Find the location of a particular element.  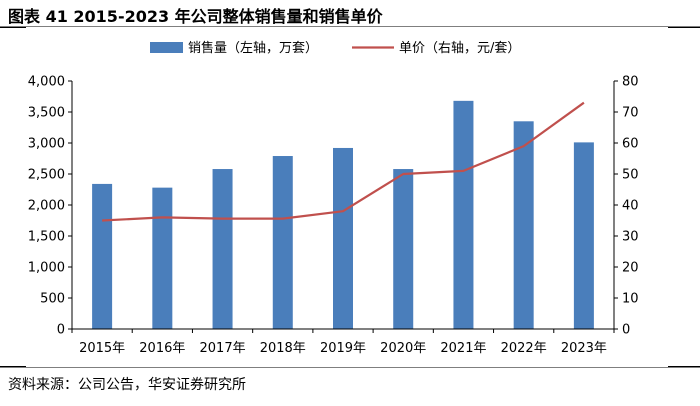

right-tick-label: 60 is located at coordinates (630, 144).